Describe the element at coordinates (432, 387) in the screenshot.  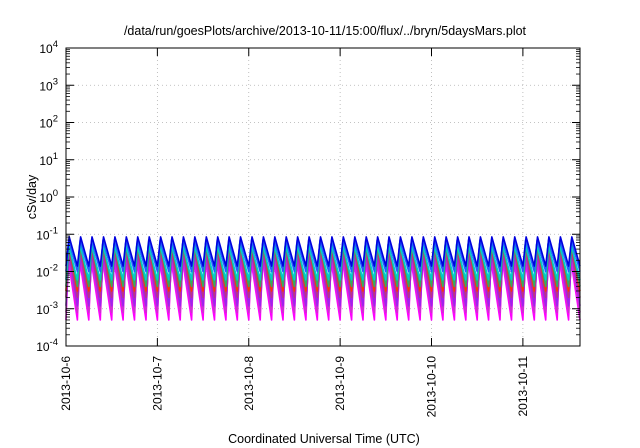
I see `x-tick-label: 2013-10-10` at that location.